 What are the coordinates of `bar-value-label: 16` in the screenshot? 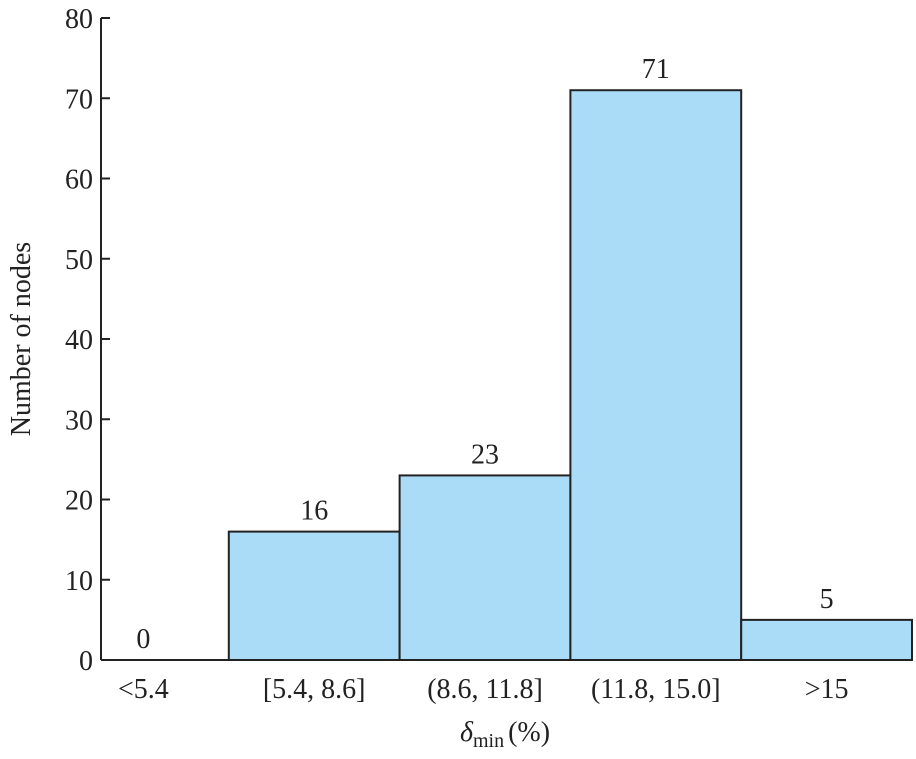 It's located at (314, 511).